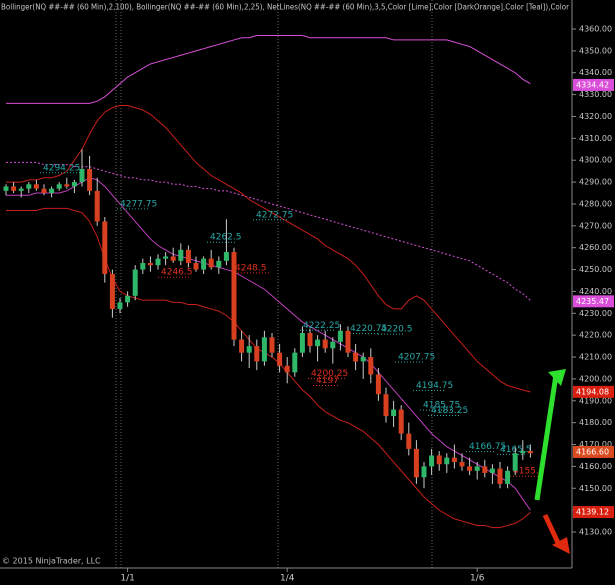 Image resolution: width=615 pixels, height=585 pixels. I want to click on net-line-label: 4277.75, so click(138, 204).